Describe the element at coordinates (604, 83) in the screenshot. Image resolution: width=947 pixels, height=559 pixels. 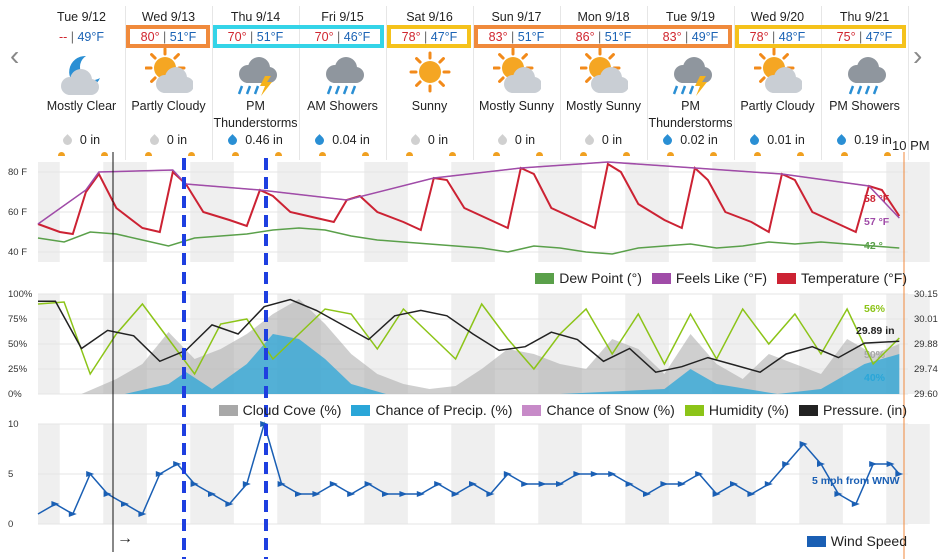
I see `day-7: Mon 9/18 86° | 51°F Mostly Sunny 0 in` at that location.